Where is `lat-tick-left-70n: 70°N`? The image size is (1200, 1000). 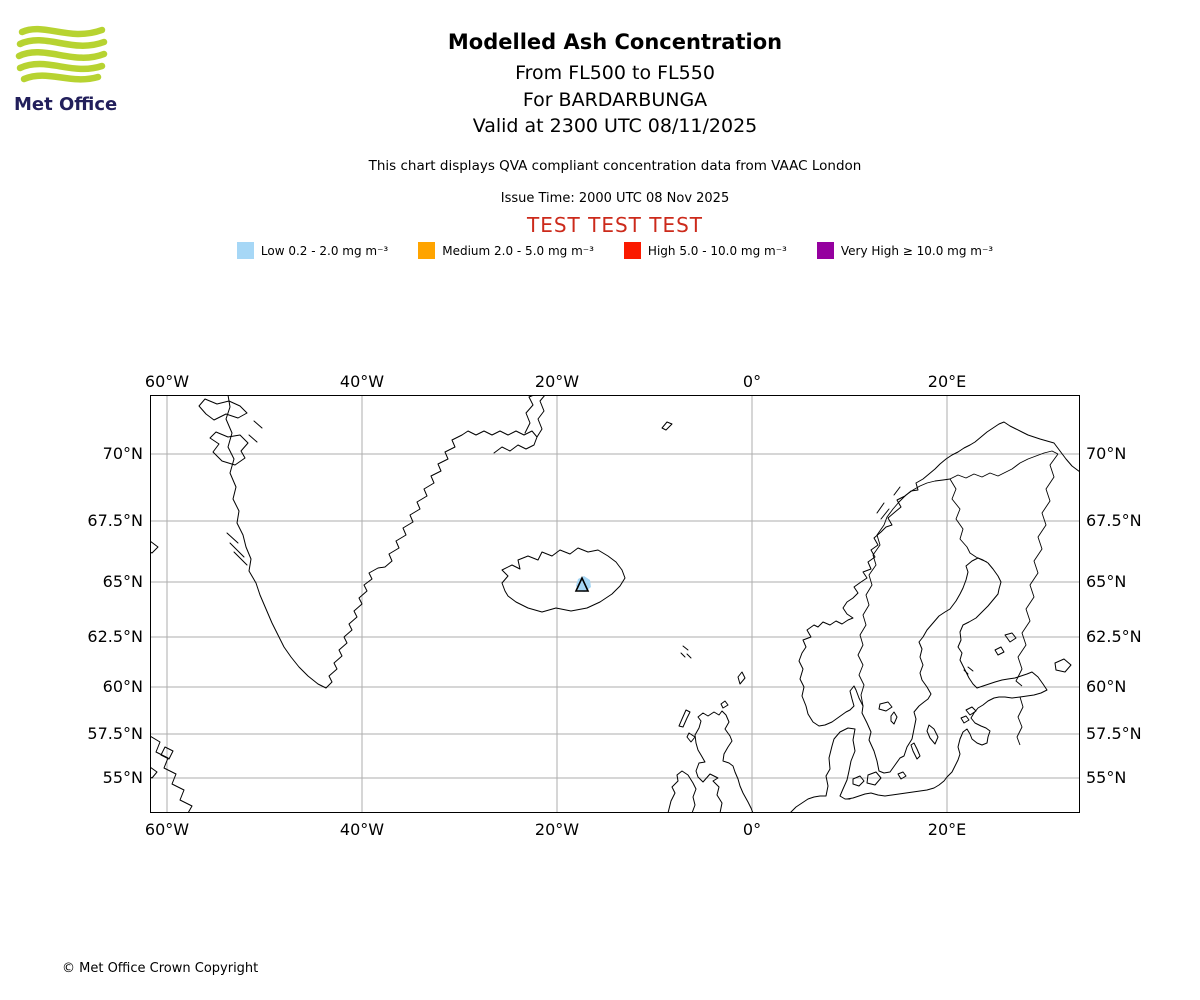
lat-tick-left-70n: 70°N is located at coordinates (122, 453).